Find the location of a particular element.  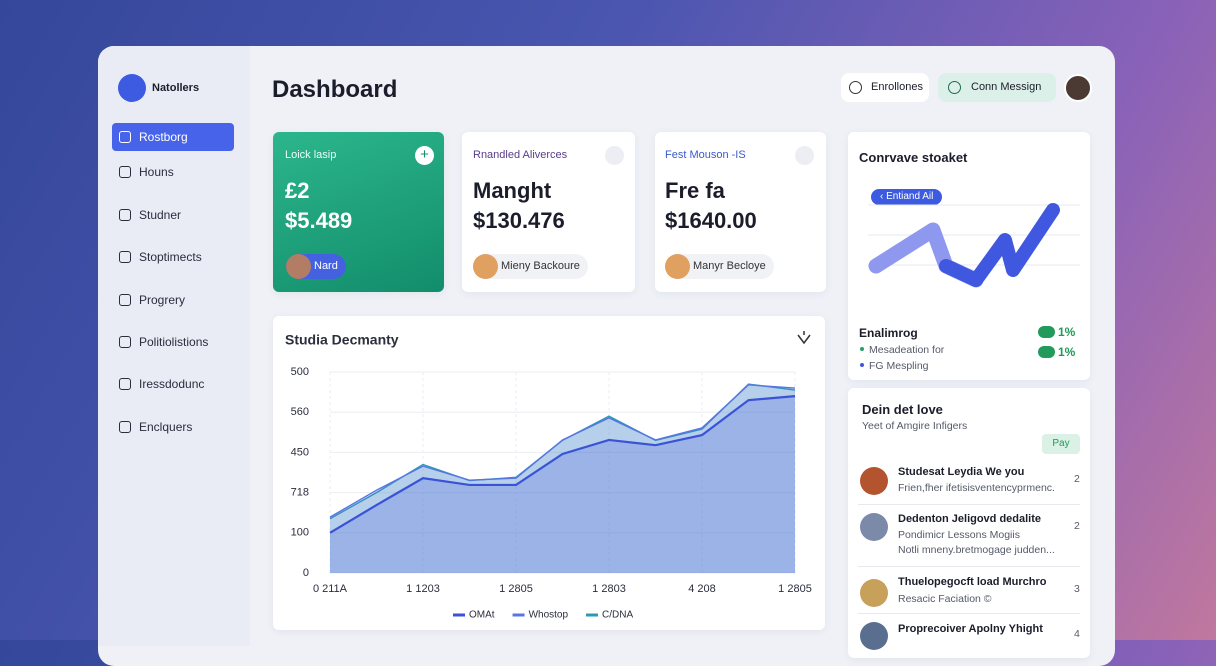

chip-label: Manyr Becloye is located at coordinates (729, 266).